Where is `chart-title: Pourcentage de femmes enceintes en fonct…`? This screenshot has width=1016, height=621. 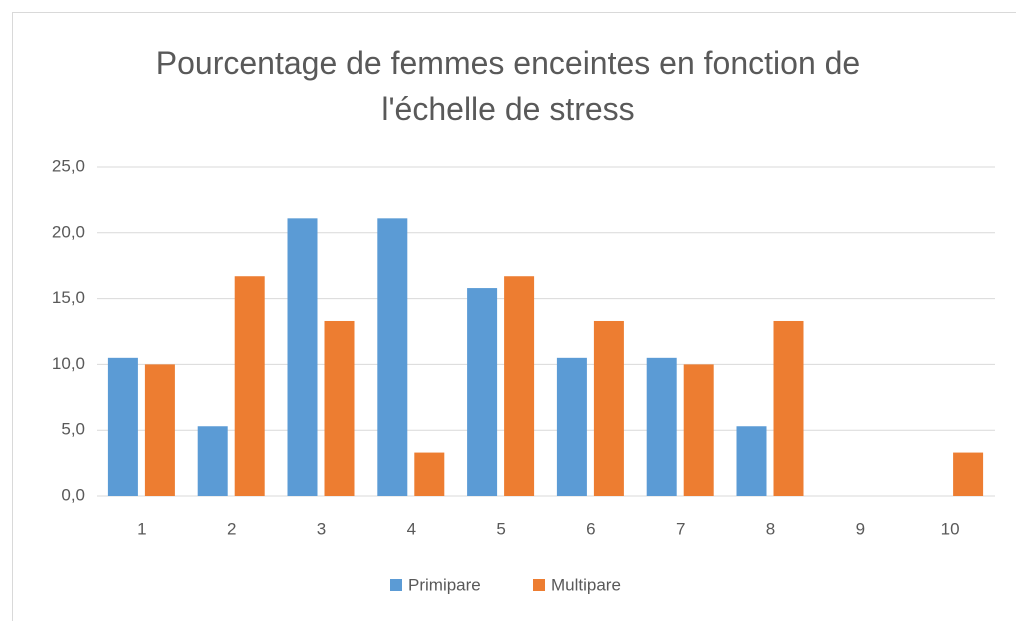
chart-title: Pourcentage de femmes enceintes en fonct… is located at coordinates (508, 86).